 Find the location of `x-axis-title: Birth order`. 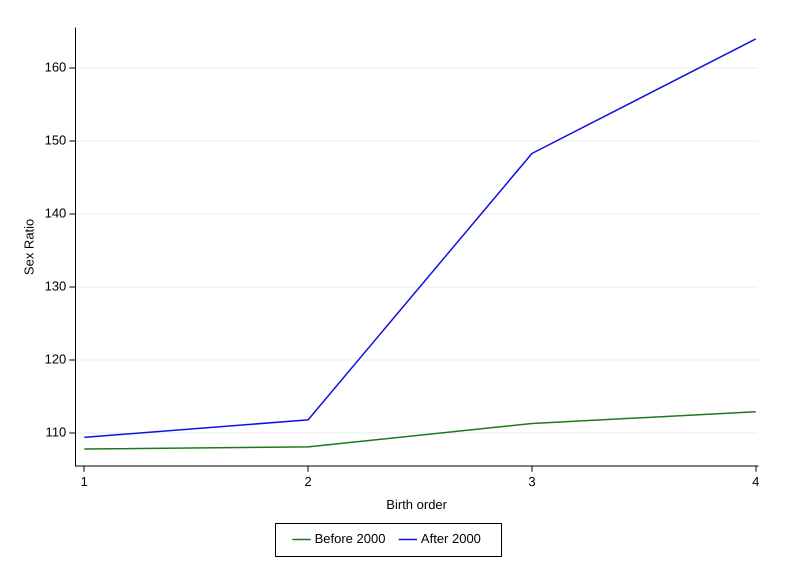

x-axis-title: Birth order is located at coordinates (417, 504).